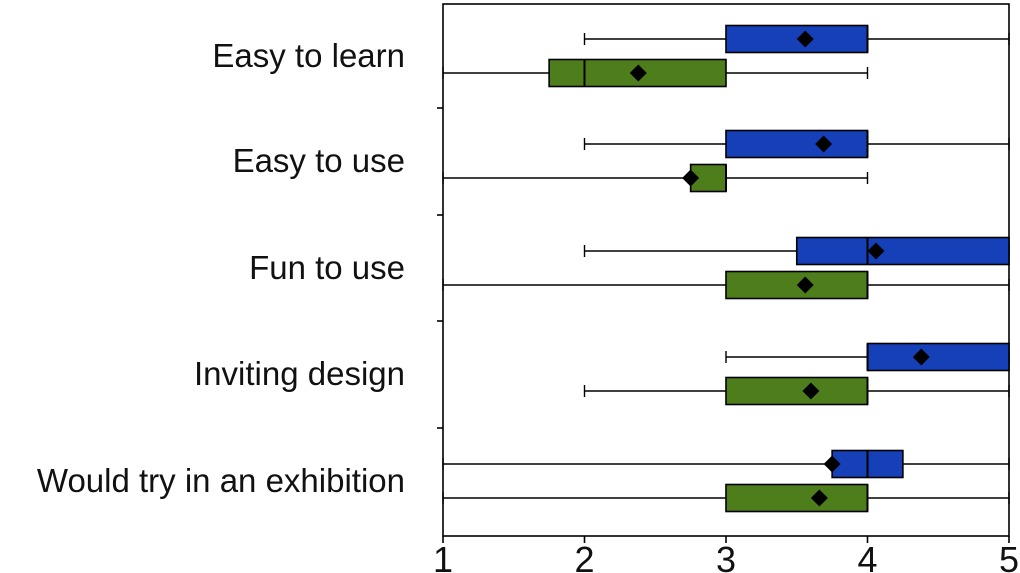 This screenshot has width=1020, height=573. What do you see at coordinates (726, 556) in the screenshot?
I see `x-tick-label: 3` at bounding box center [726, 556].